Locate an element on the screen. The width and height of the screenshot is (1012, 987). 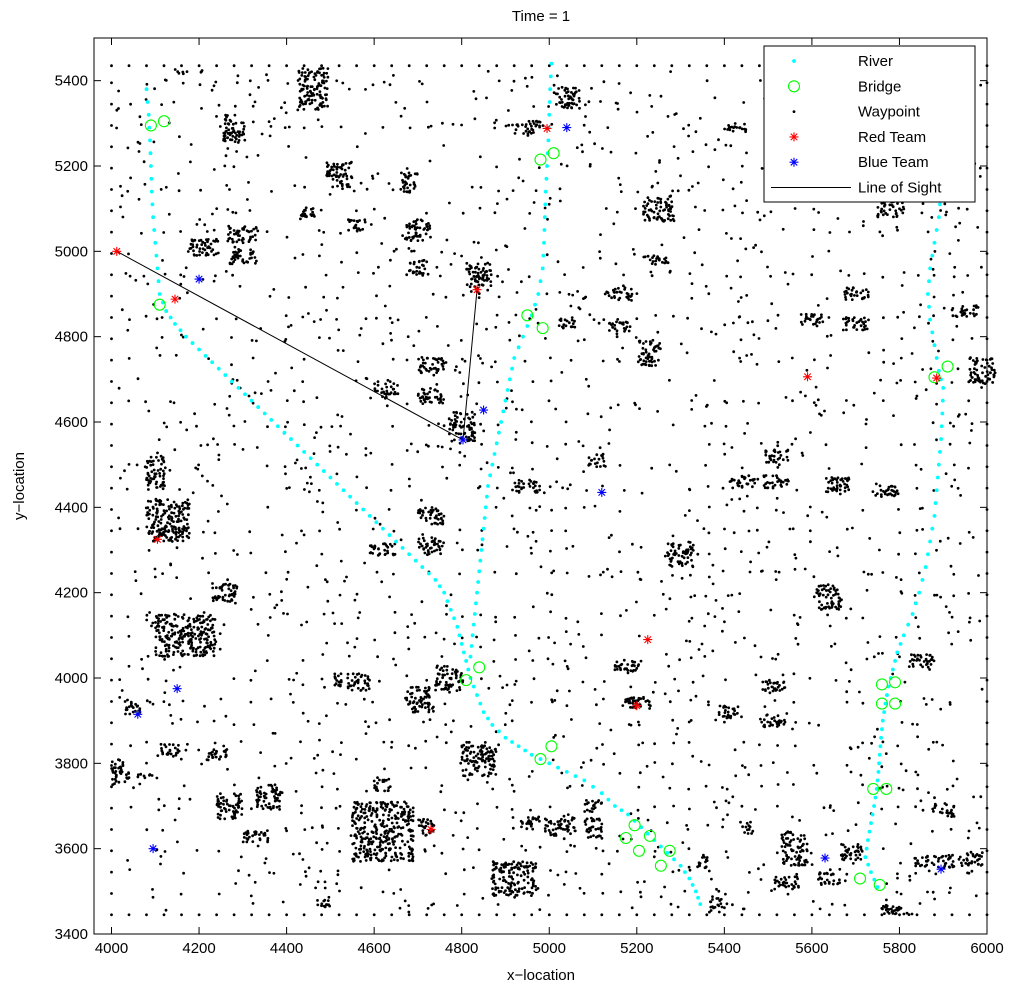
legend-item-blue: Blue Team is located at coordinates (859, 162).